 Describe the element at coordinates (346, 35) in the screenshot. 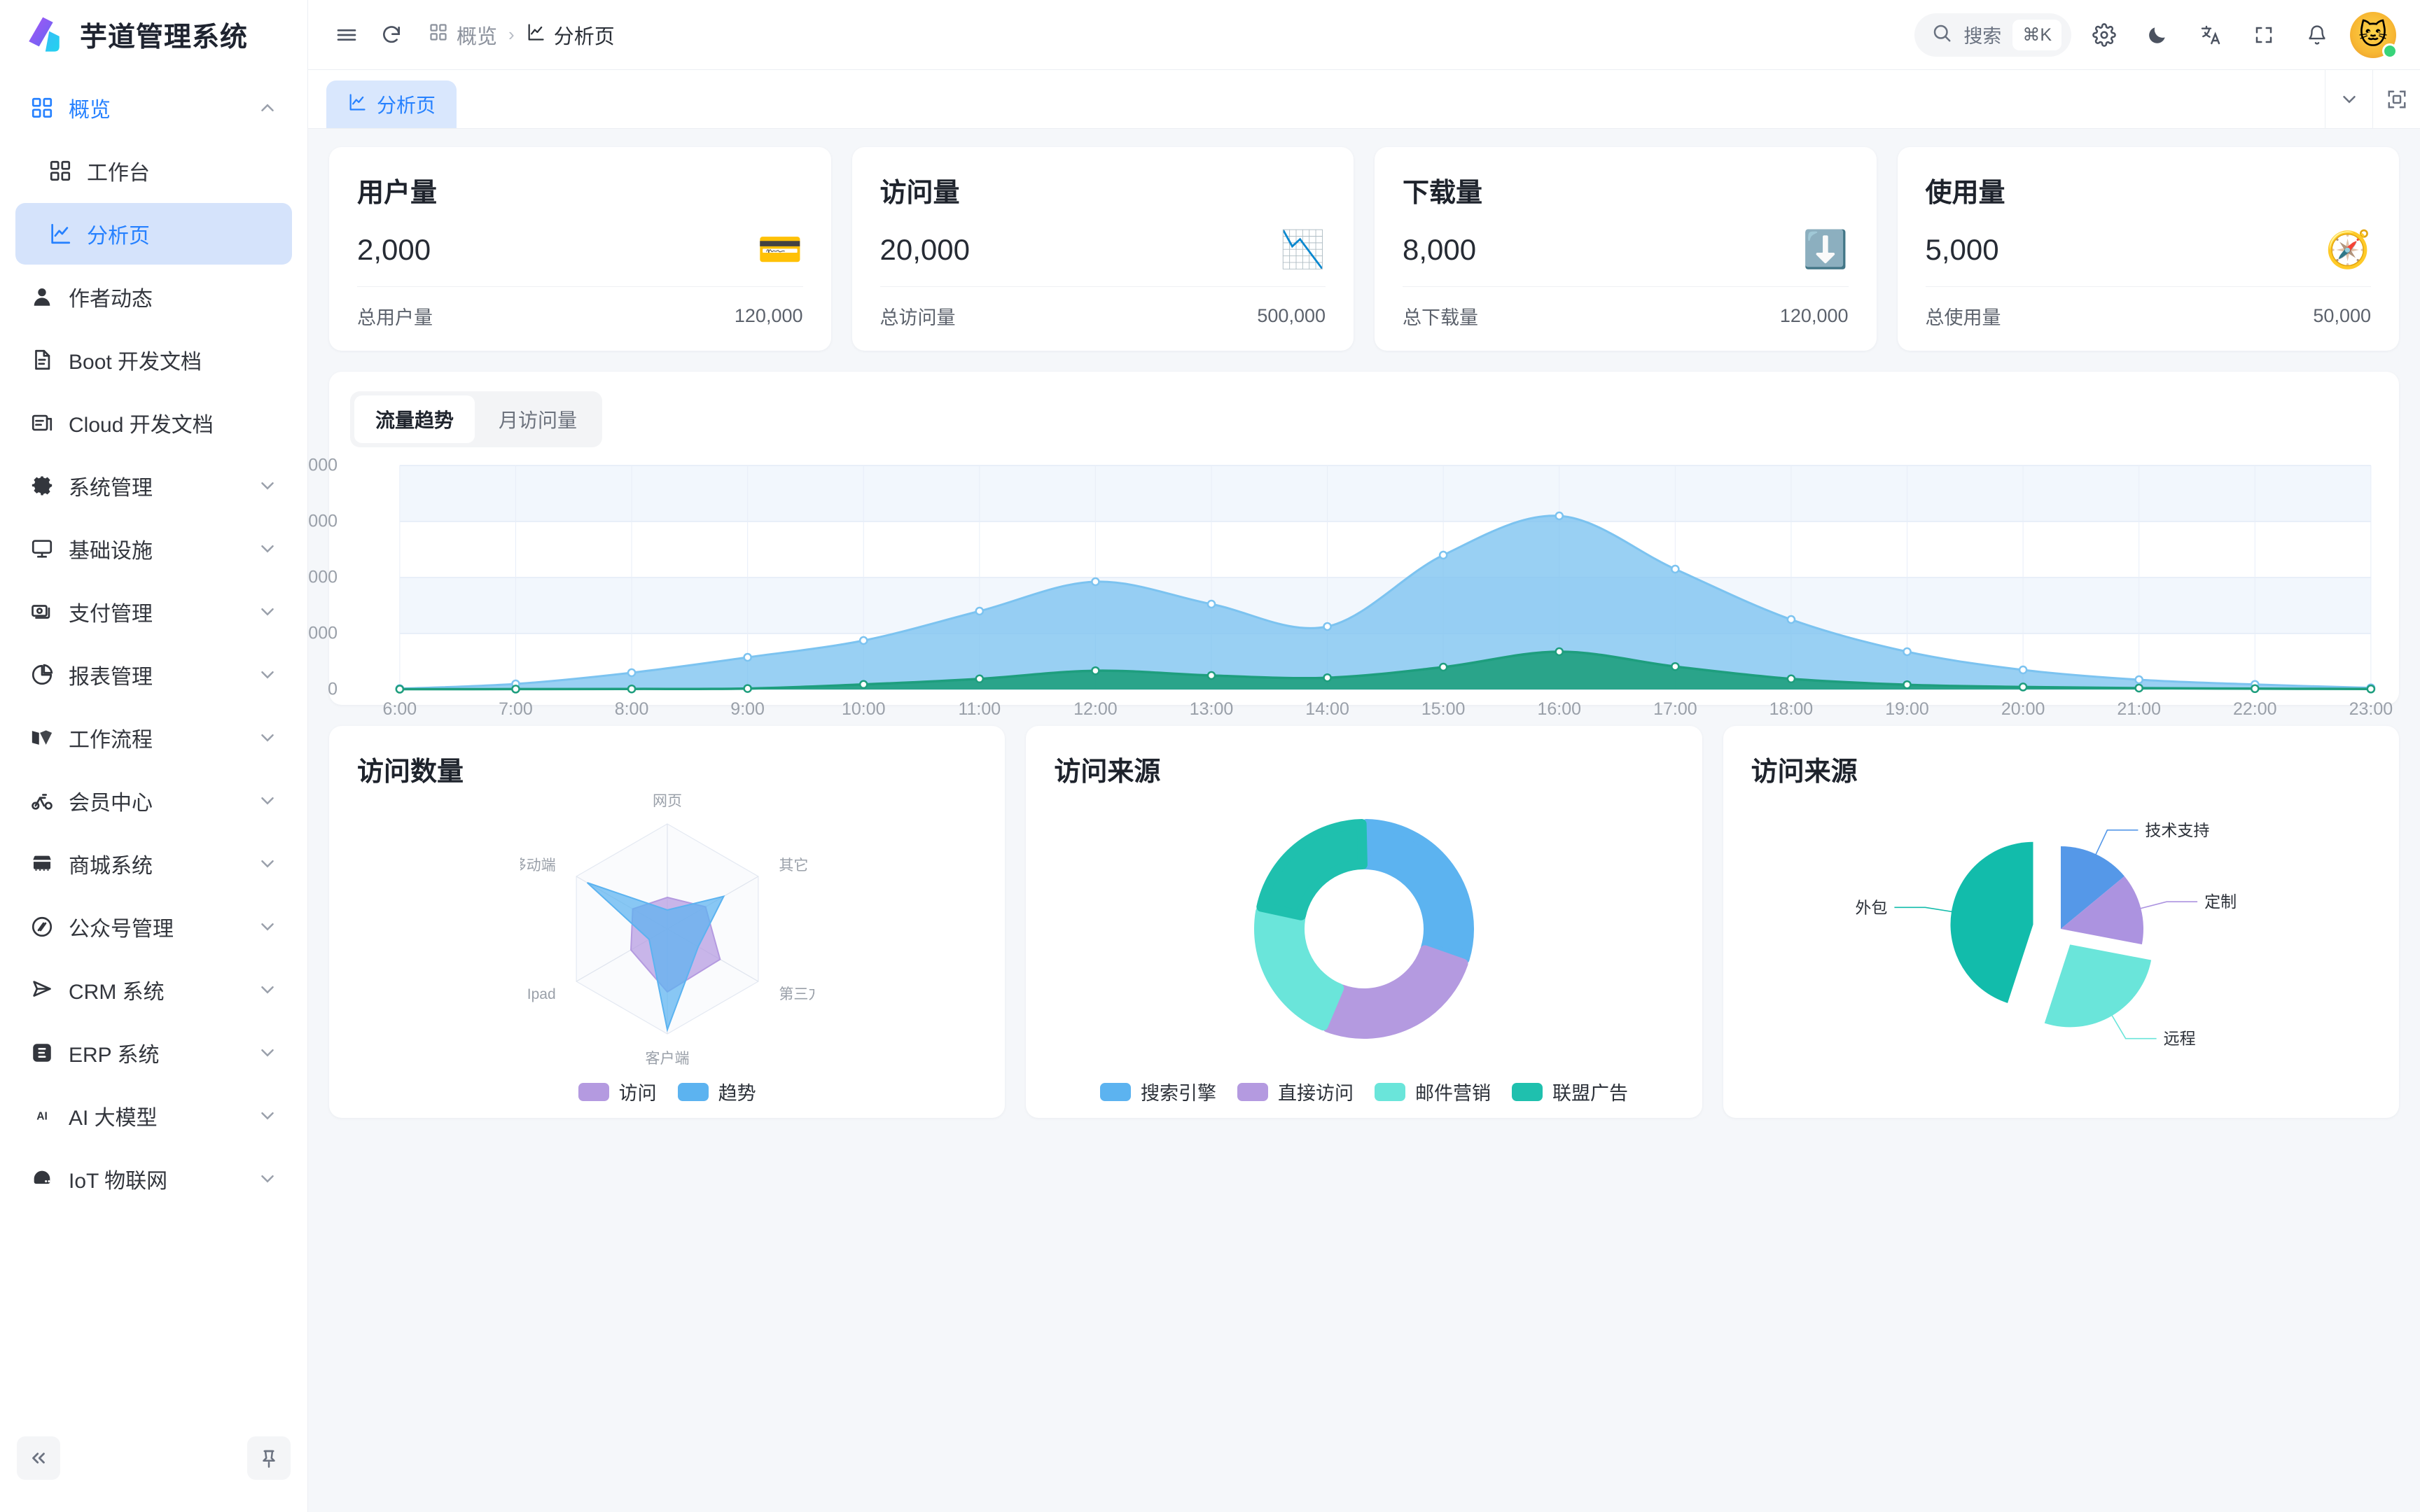

I see `hamburger-icon` at that location.